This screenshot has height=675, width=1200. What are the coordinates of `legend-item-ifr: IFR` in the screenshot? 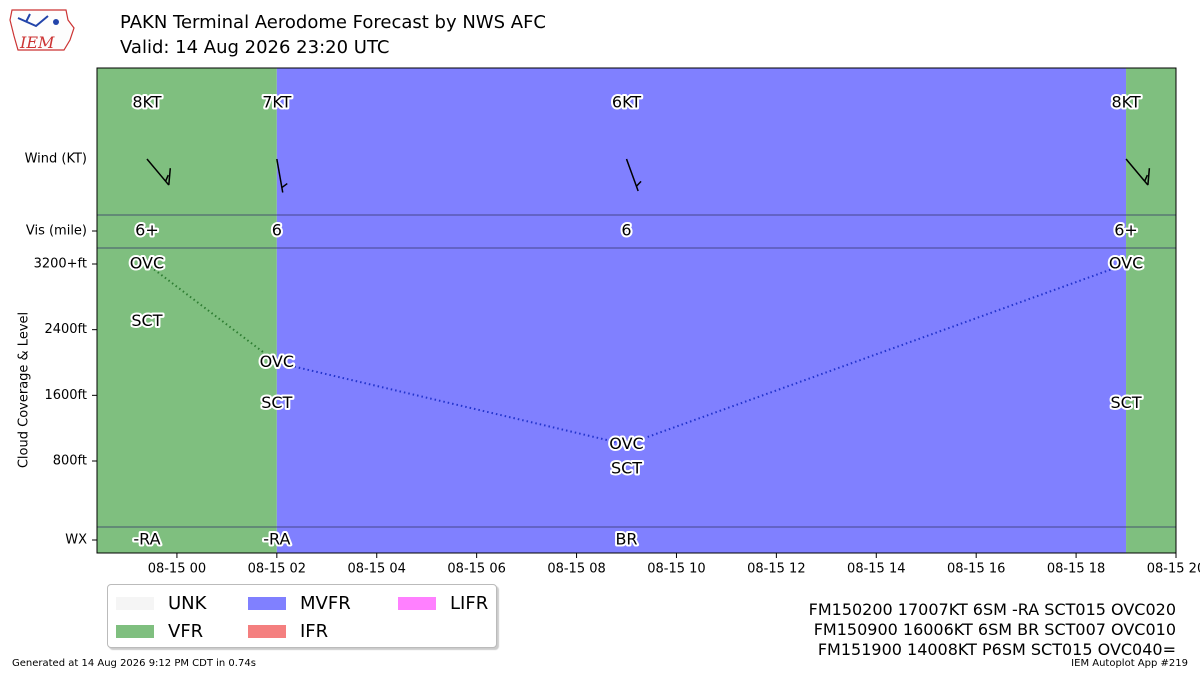 It's located at (288, 631).